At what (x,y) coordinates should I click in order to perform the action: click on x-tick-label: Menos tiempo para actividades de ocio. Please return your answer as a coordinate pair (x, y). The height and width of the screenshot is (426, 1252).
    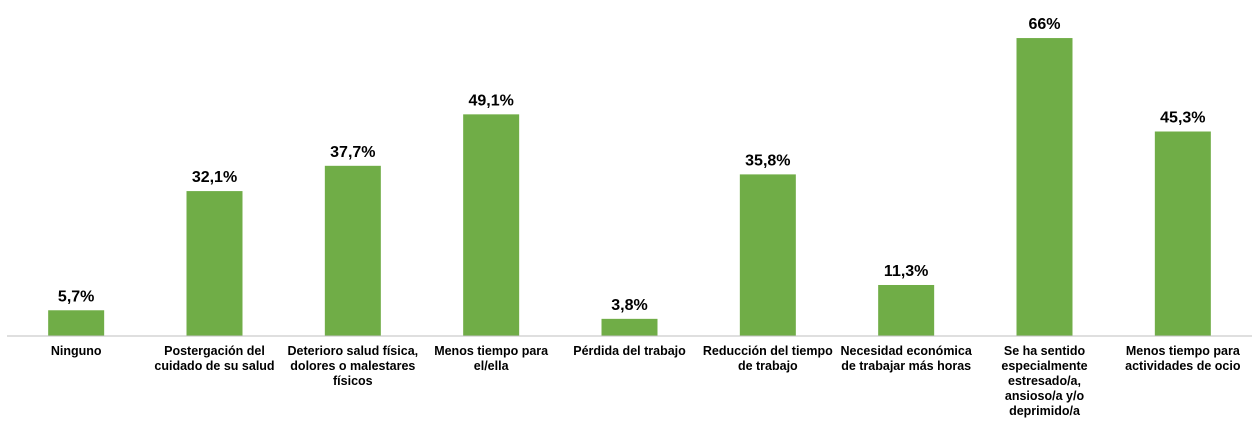
    Looking at the image, I should click on (1183, 358).